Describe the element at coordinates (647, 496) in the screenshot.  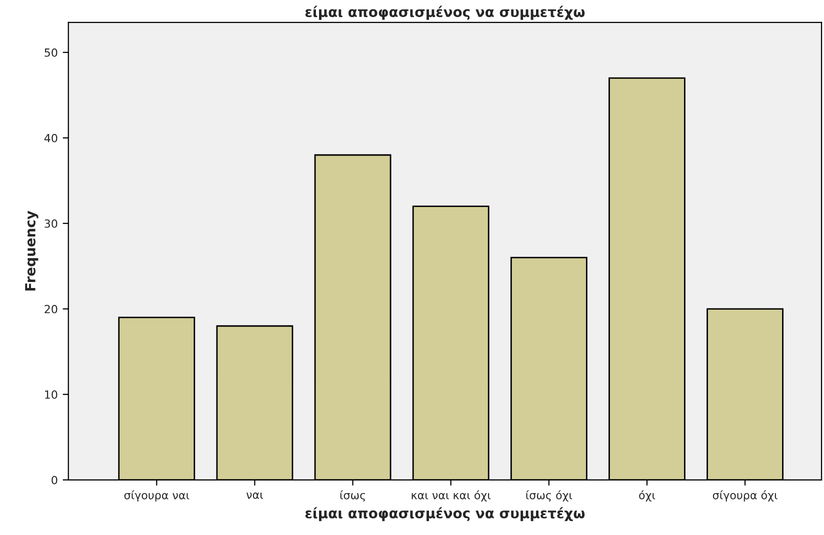
I see `x-tick-label: όχι` at that location.